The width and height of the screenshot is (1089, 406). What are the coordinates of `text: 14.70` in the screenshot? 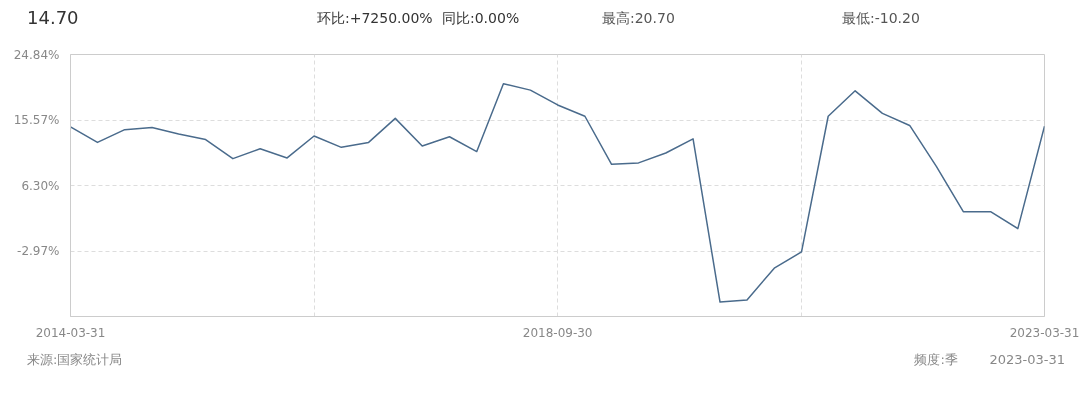 It's located at (53, 17).